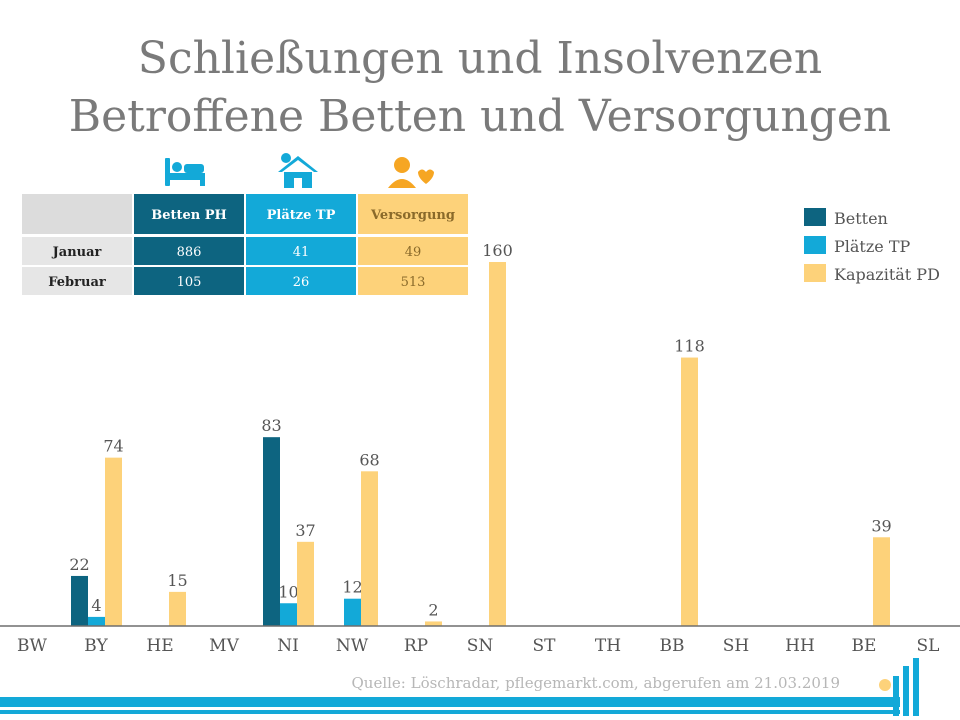 The height and width of the screenshot is (720, 960). Describe the element at coordinates (736, 646) in the screenshot. I see `x-tick-label: SH` at that location.